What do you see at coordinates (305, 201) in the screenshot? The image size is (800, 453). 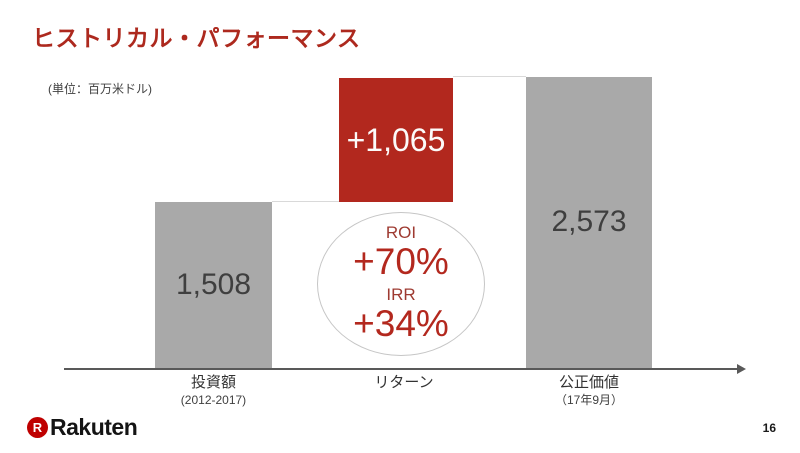 I see `connector-line-investment-return` at bounding box center [305, 201].